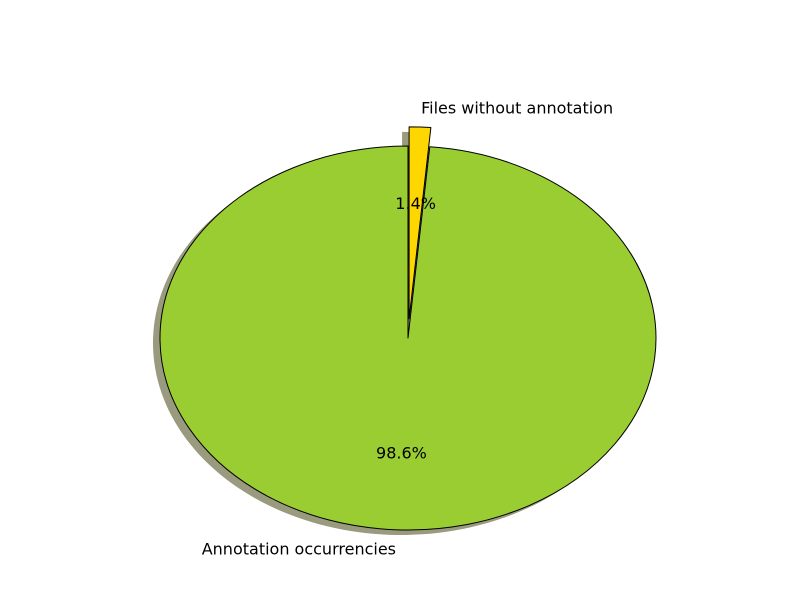 This screenshot has height=604, width=800. What do you see at coordinates (299, 548) in the screenshot?
I see `pie-category-label-annotation-occurrencies: Annotation occurrencies` at bounding box center [299, 548].